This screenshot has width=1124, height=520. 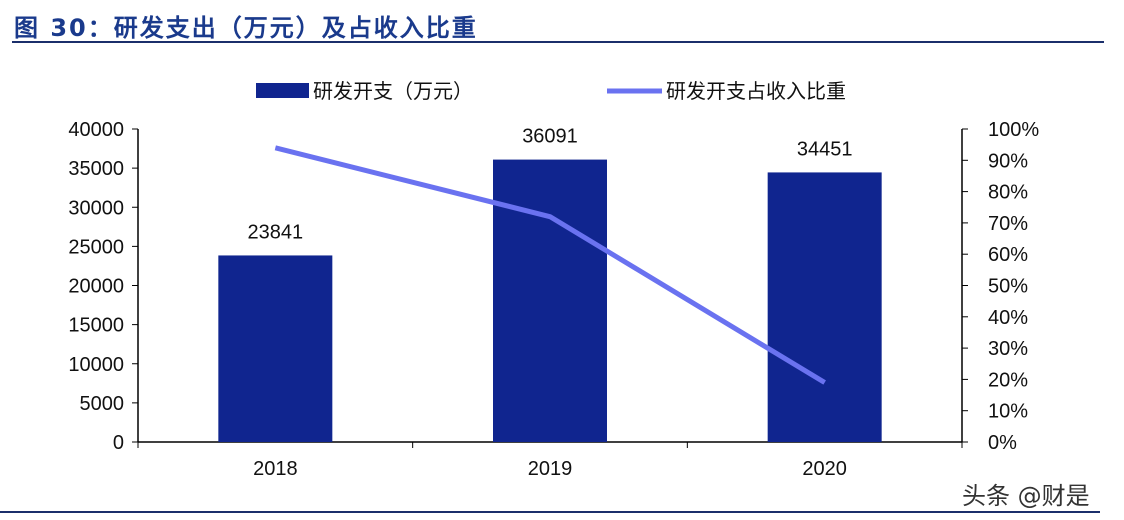 I want to click on right-tick-label: 80%, so click(x=1008, y=193).